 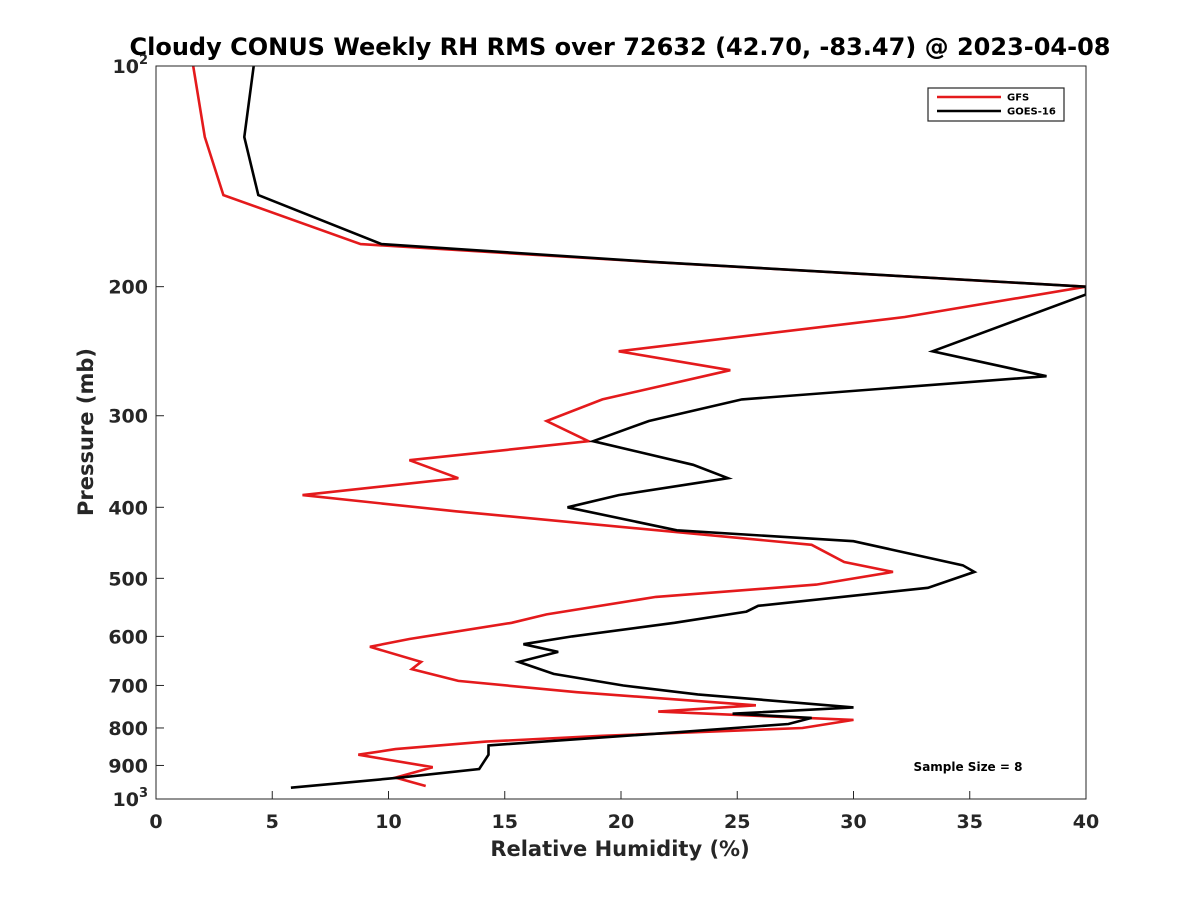 I want to click on legend-entry: GOES-16, so click(x=1031, y=112).